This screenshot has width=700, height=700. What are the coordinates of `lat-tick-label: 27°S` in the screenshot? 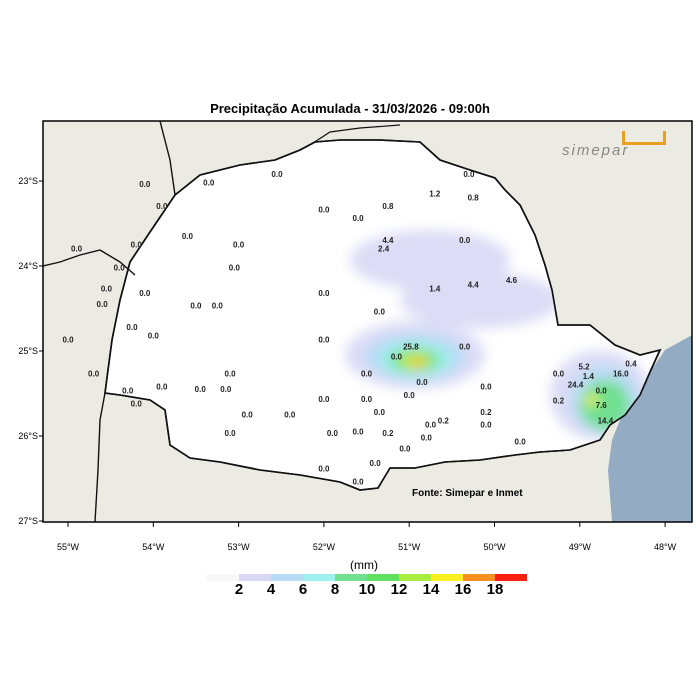 It's located at (28, 521).